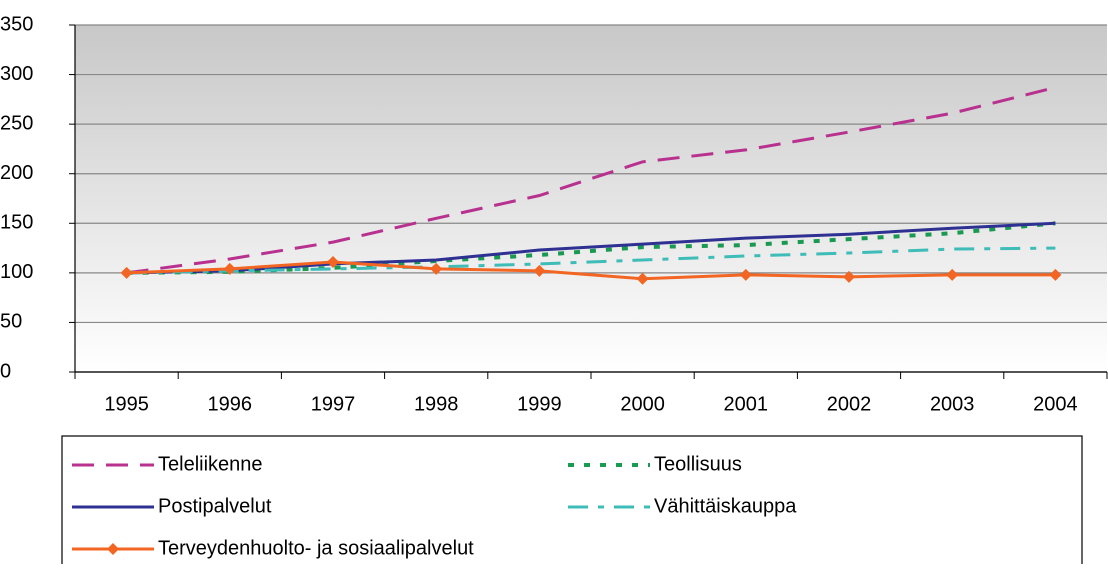 Image resolution: width=1108 pixels, height=569 pixels. I want to click on y-tick-label: 200, so click(16, 173).